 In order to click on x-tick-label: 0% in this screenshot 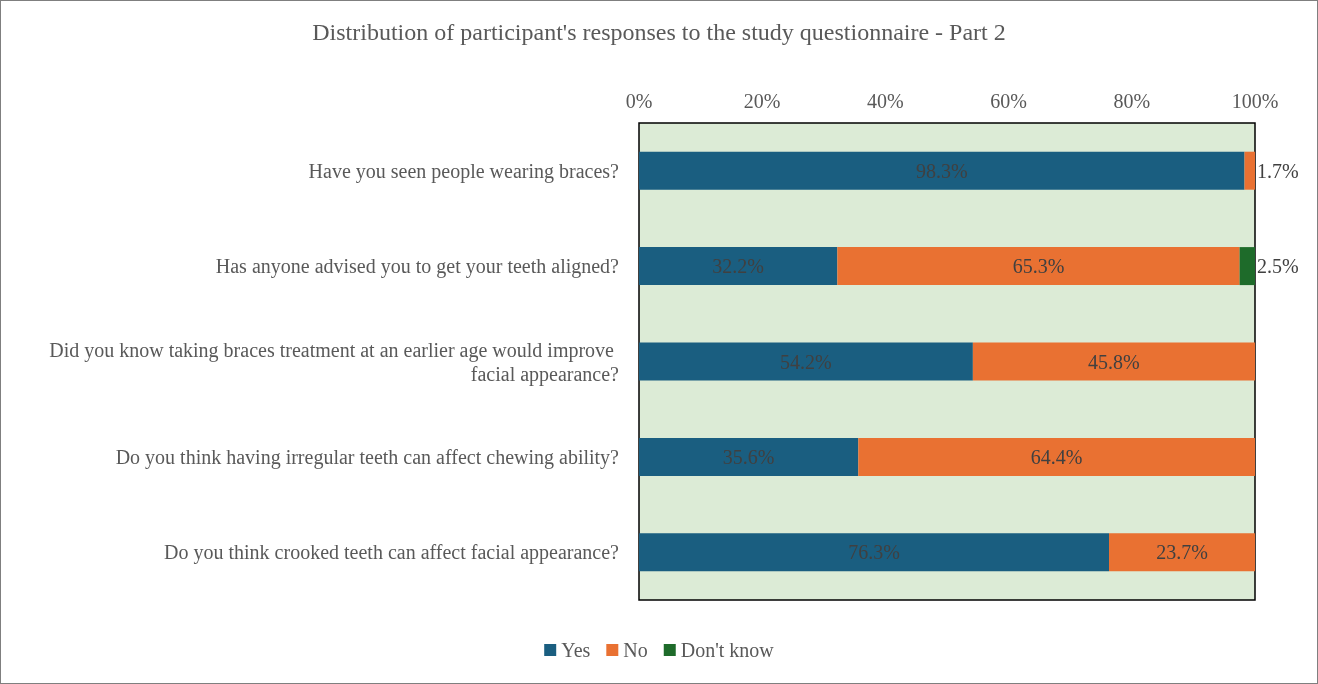, I will do `click(639, 101)`.